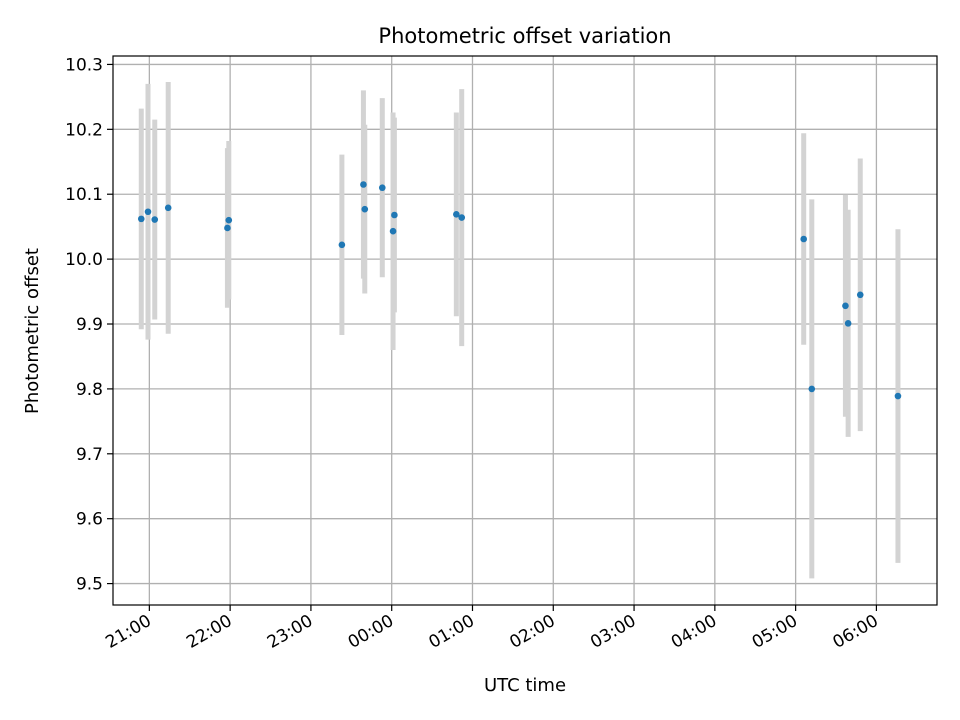 Image resolution: width=960 pixels, height=720 pixels. What do you see at coordinates (32, 331) in the screenshot?
I see `y-axis-label: Photometric offset` at bounding box center [32, 331].